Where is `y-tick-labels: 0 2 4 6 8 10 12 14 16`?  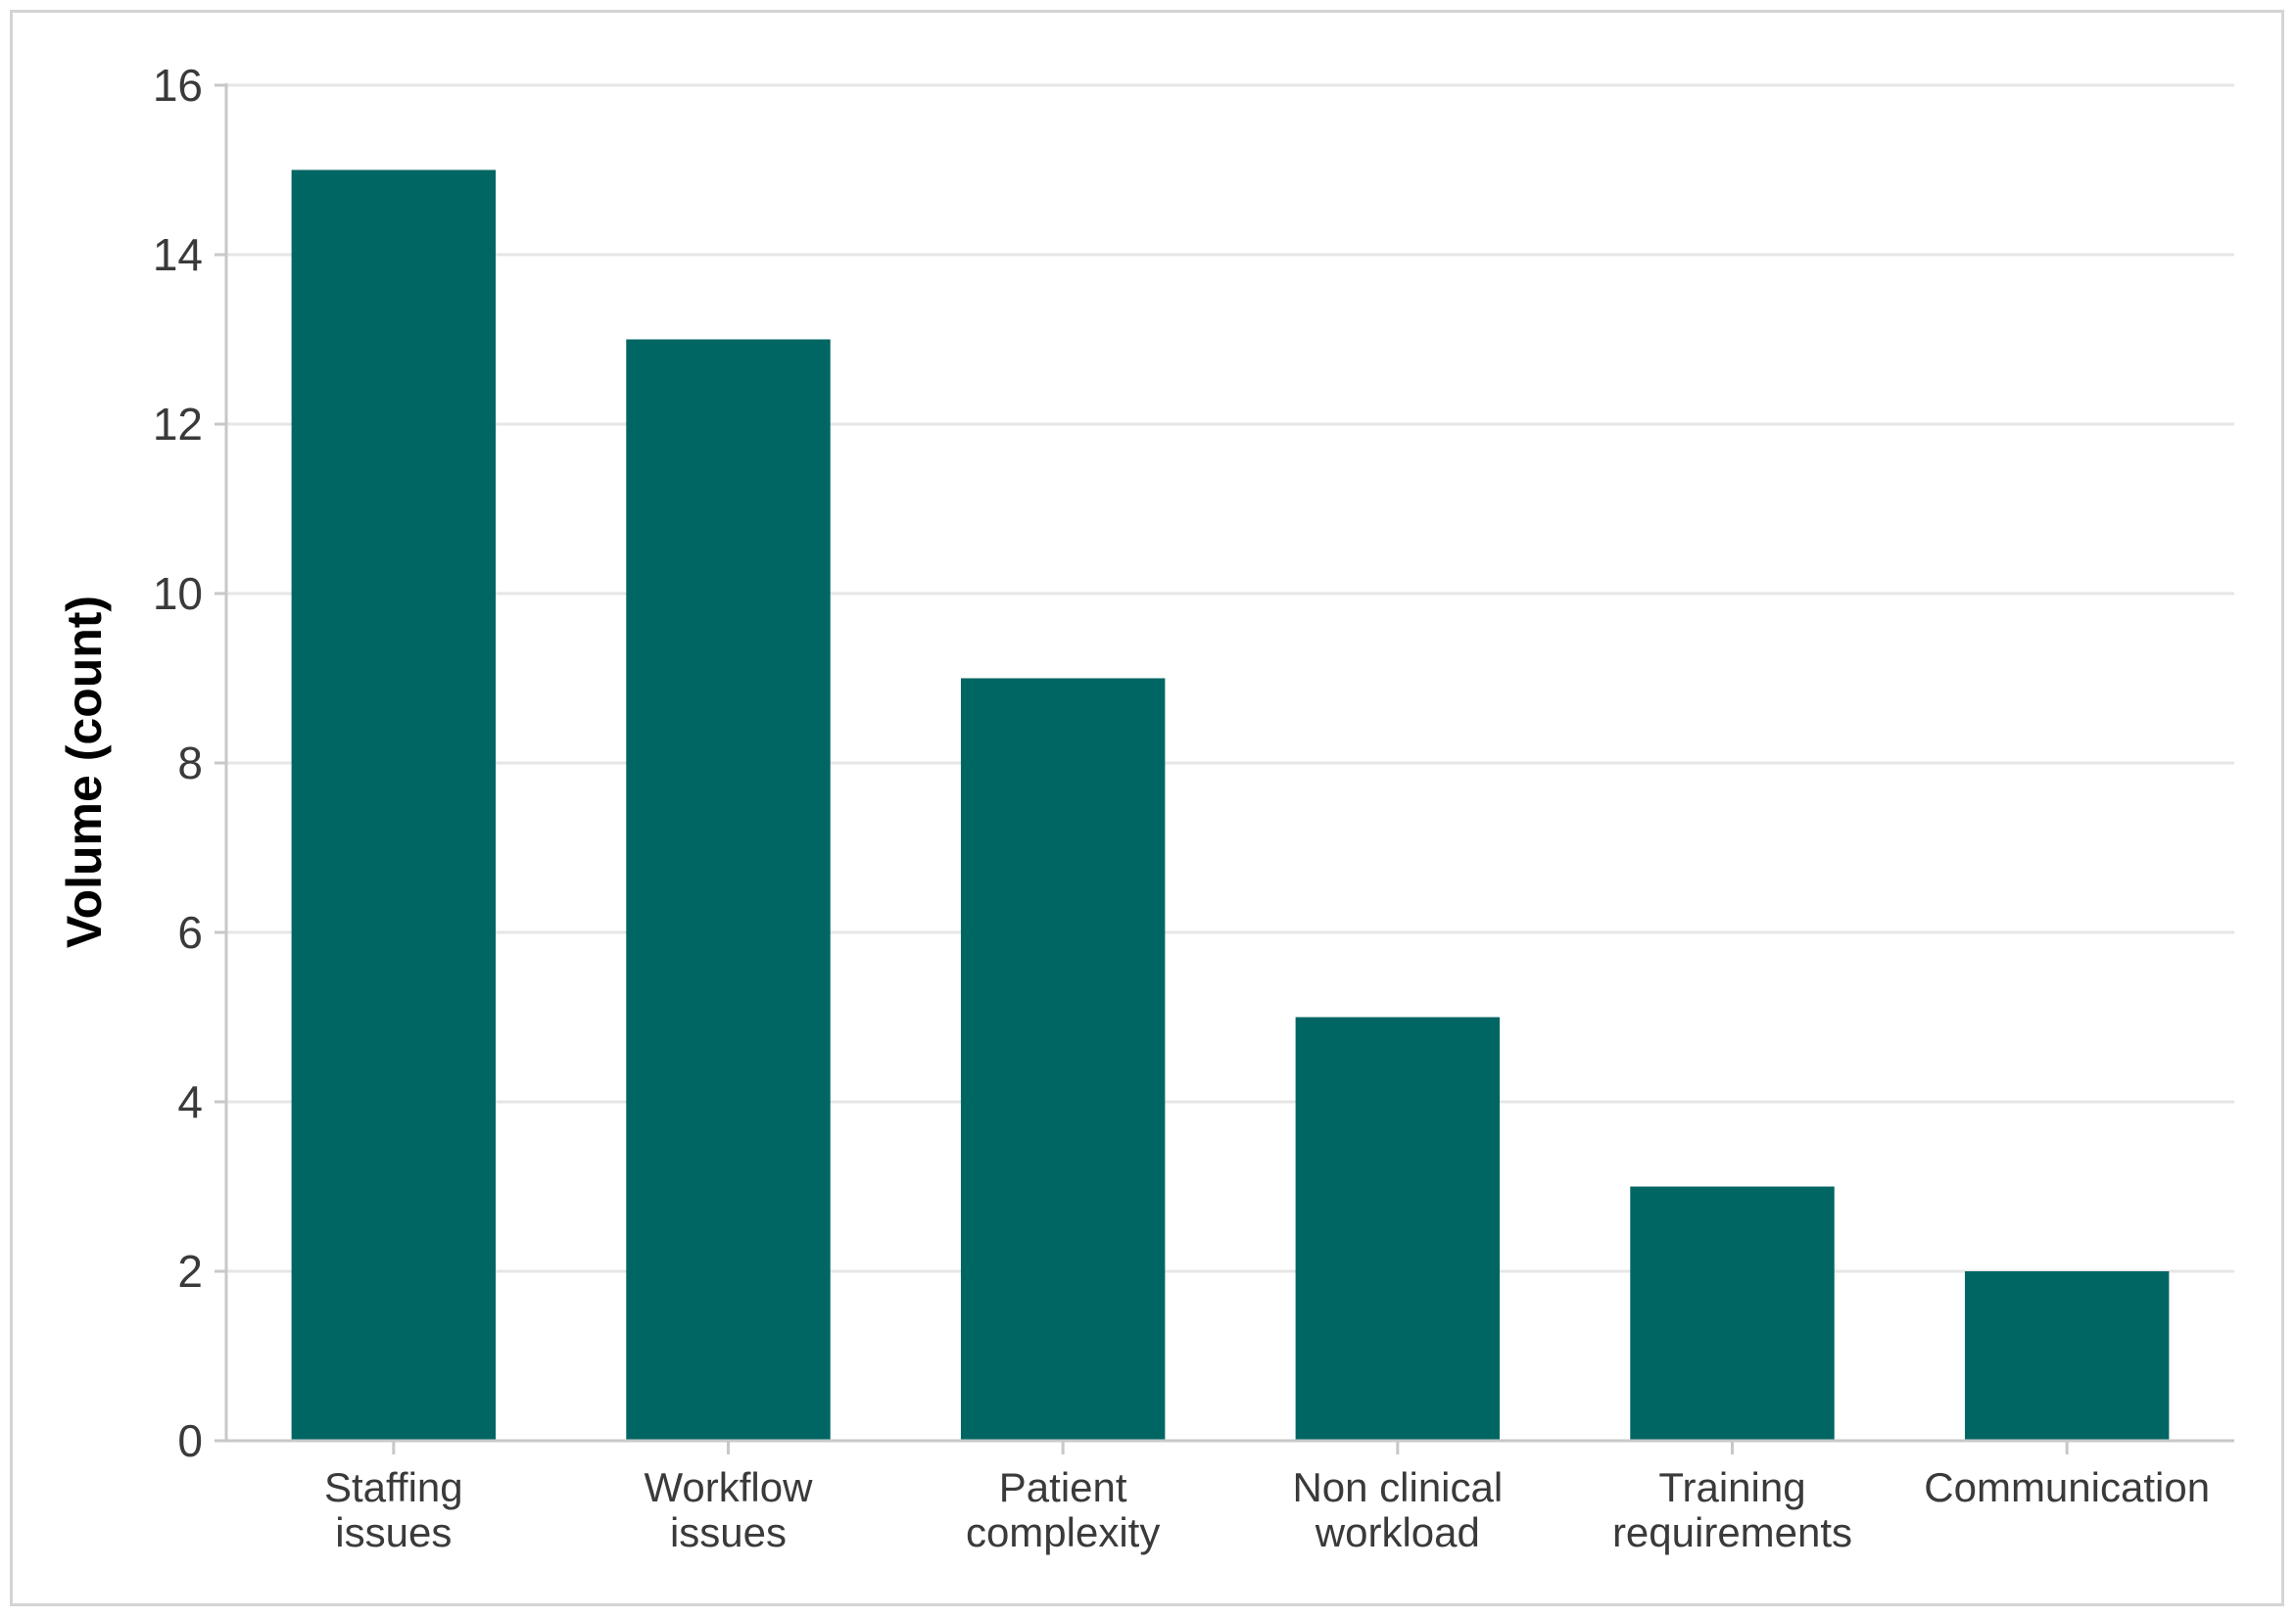
y-tick-labels: 0 2 4 6 8 10 12 14 16 is located at coordinates (178, 763).